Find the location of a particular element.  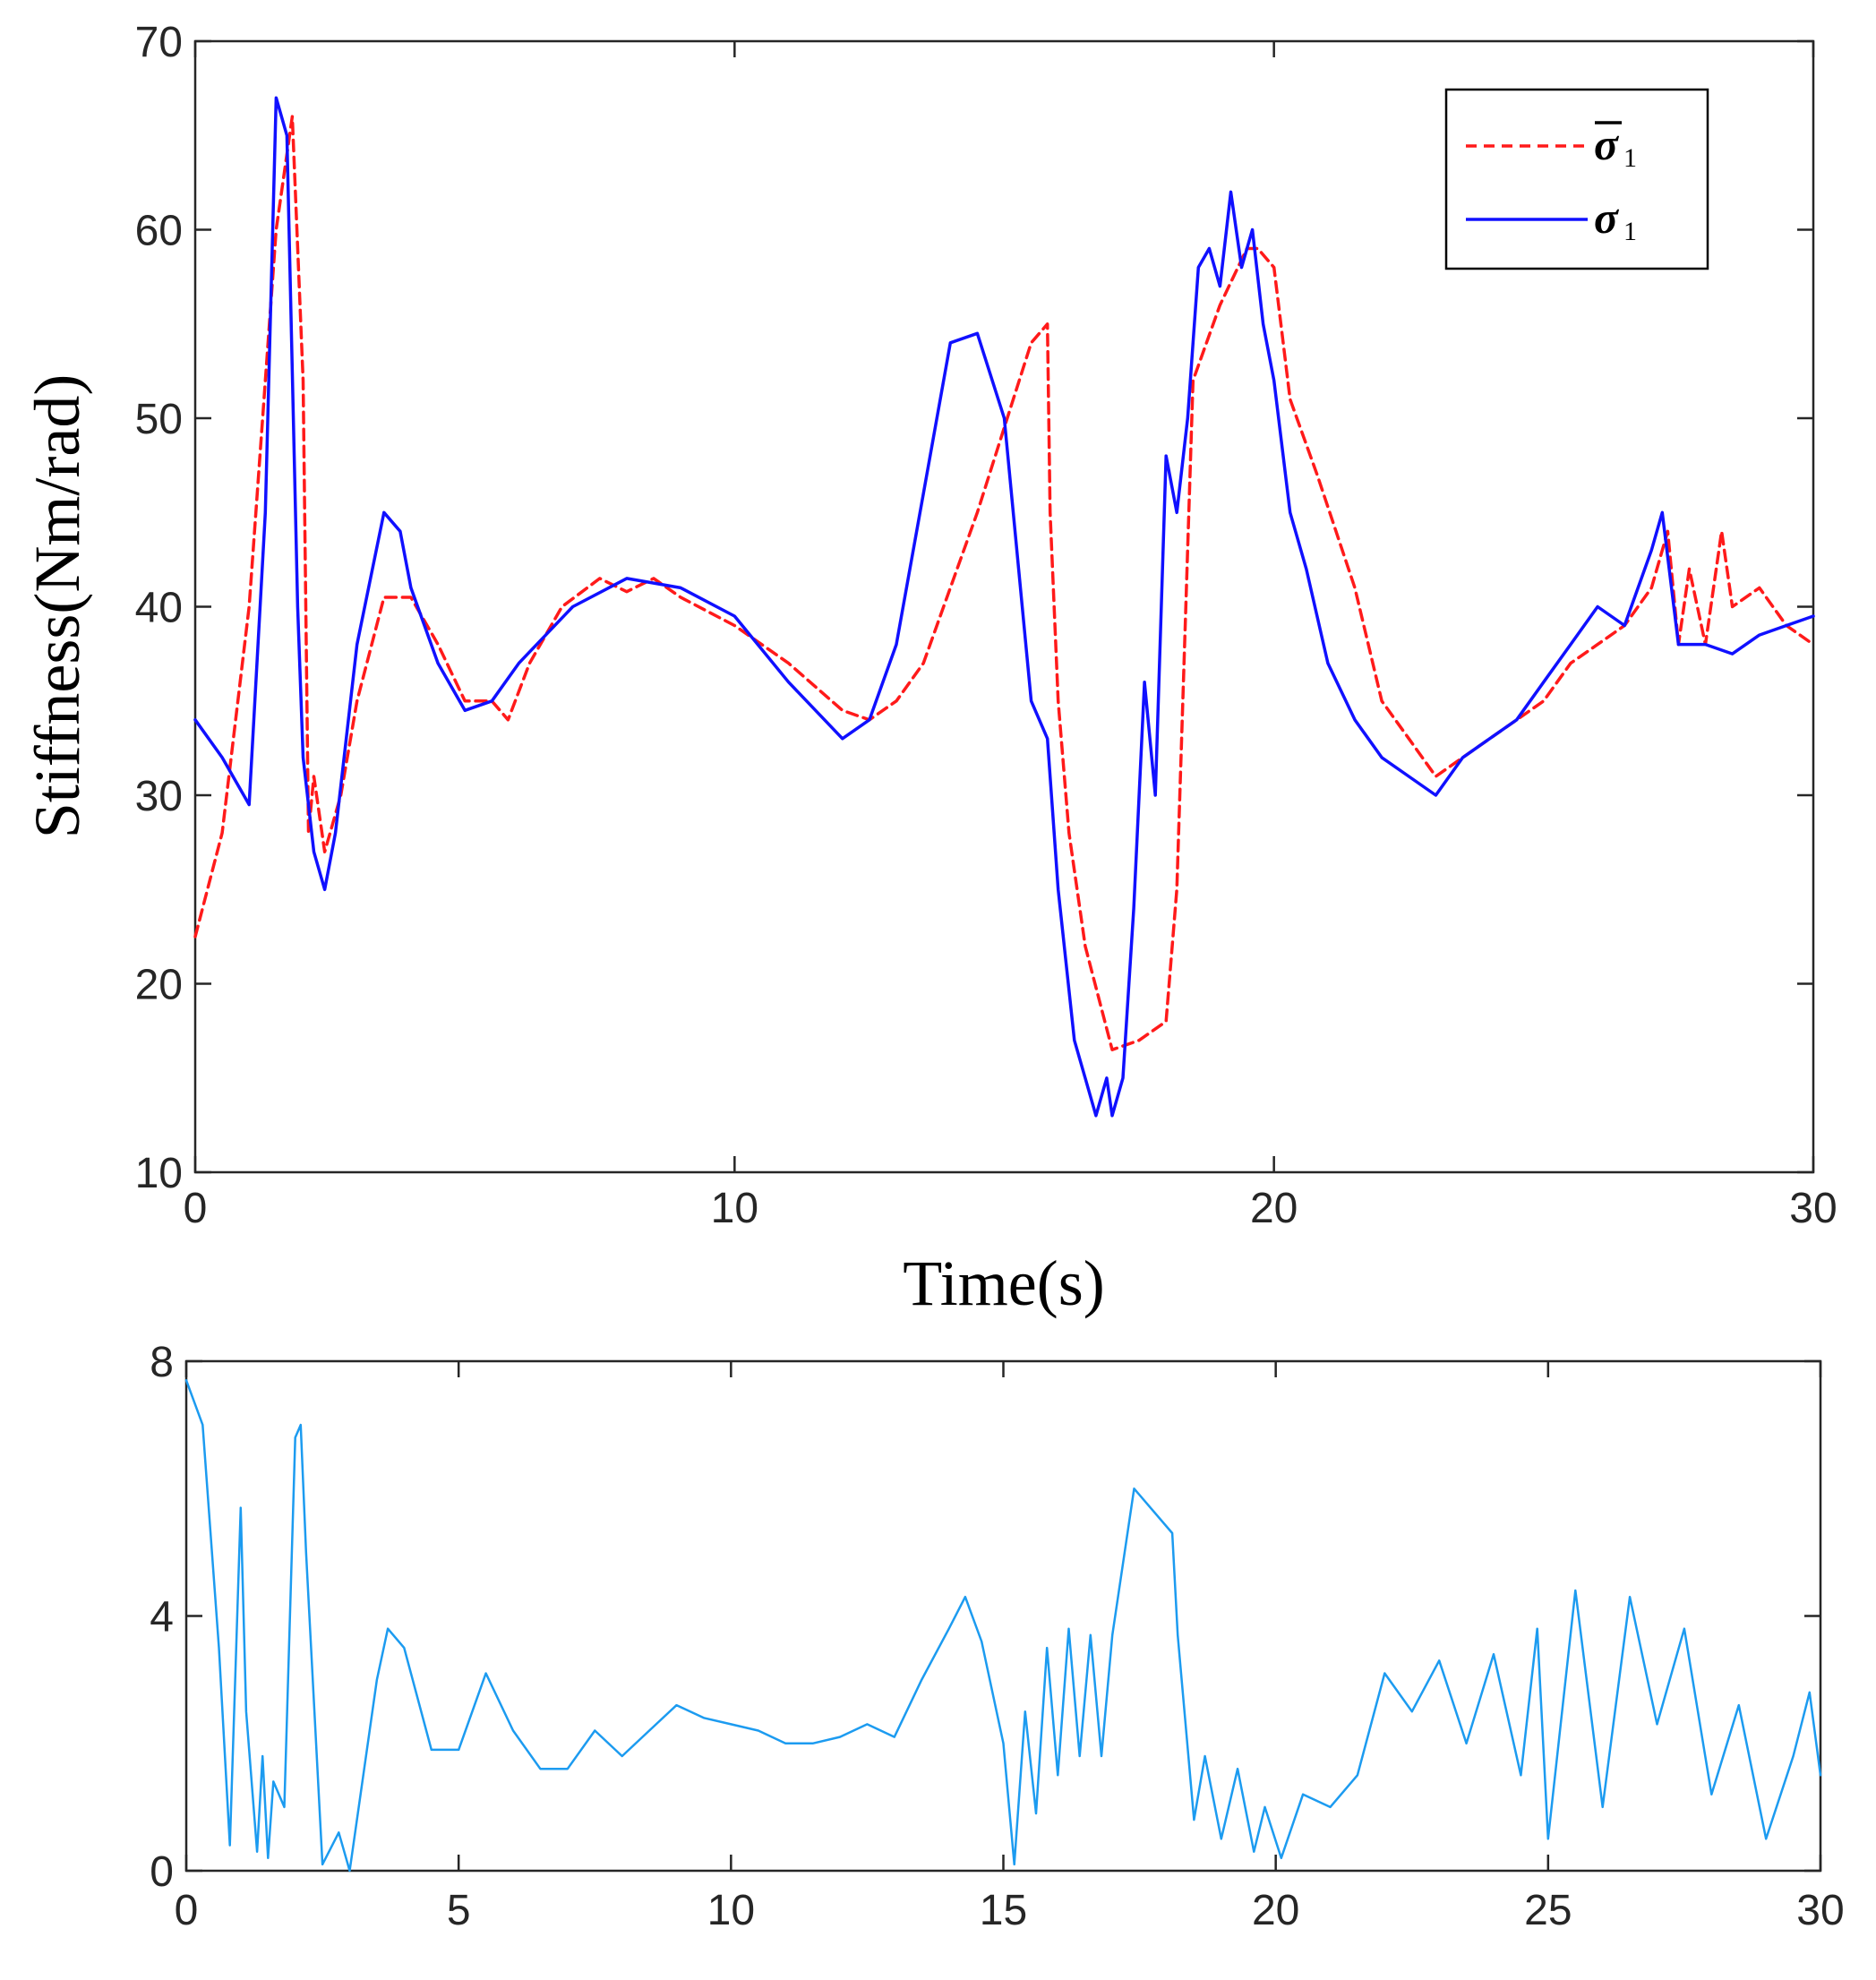

legend: σ 1 σ 1 is located at coordinates (1576, 179).